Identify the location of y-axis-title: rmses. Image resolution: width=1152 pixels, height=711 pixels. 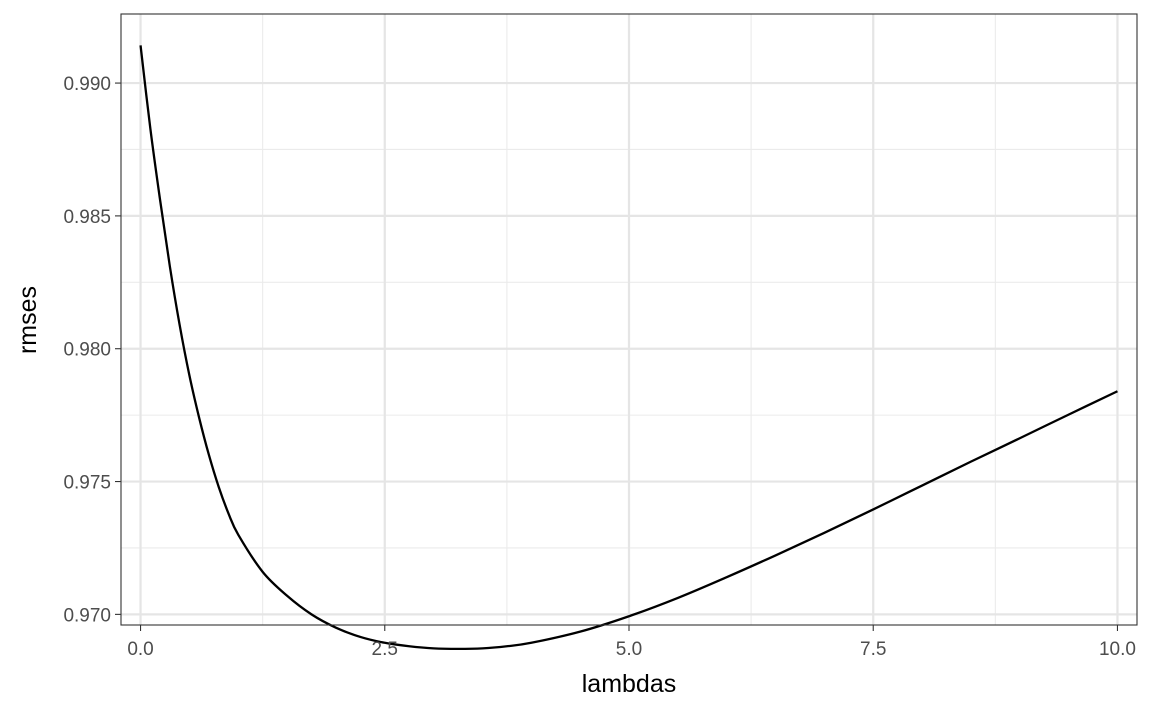
(28, 320).